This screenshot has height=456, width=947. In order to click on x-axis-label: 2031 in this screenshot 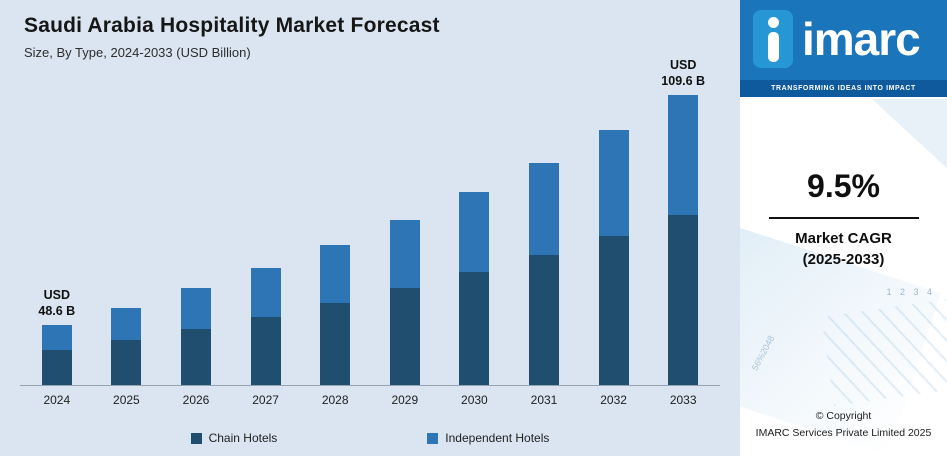, I will do `click(544, 400)`.